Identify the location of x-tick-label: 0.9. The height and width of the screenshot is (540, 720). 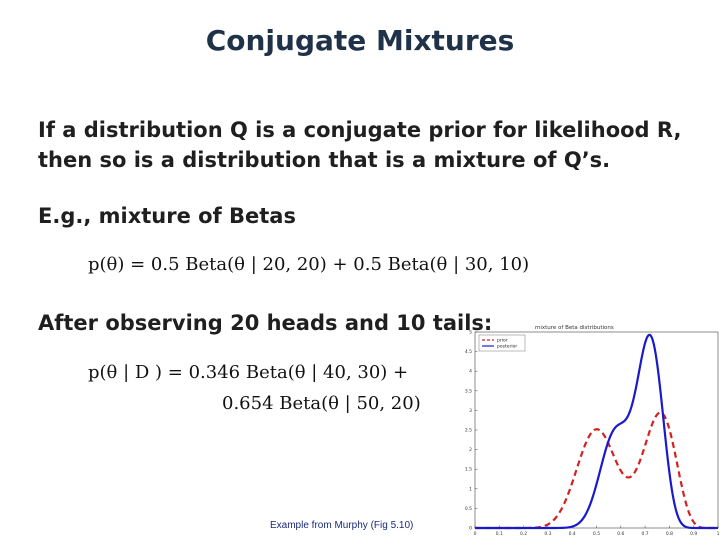
(693, 534).